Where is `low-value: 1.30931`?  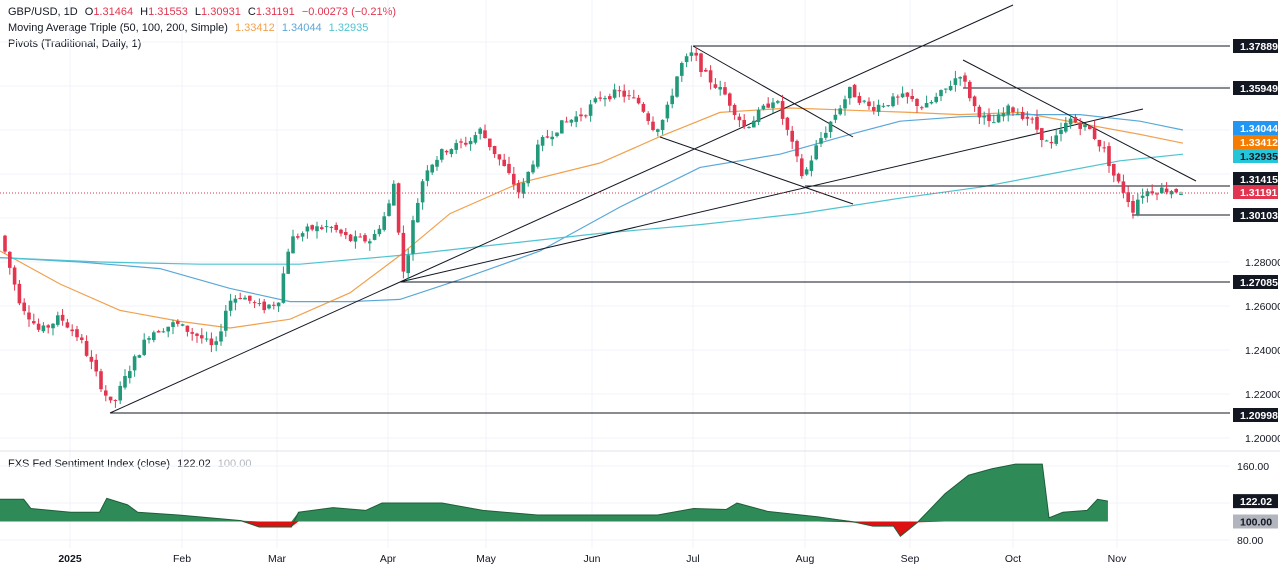 low-value: 1.30931 is located at coordinates (221, 12).